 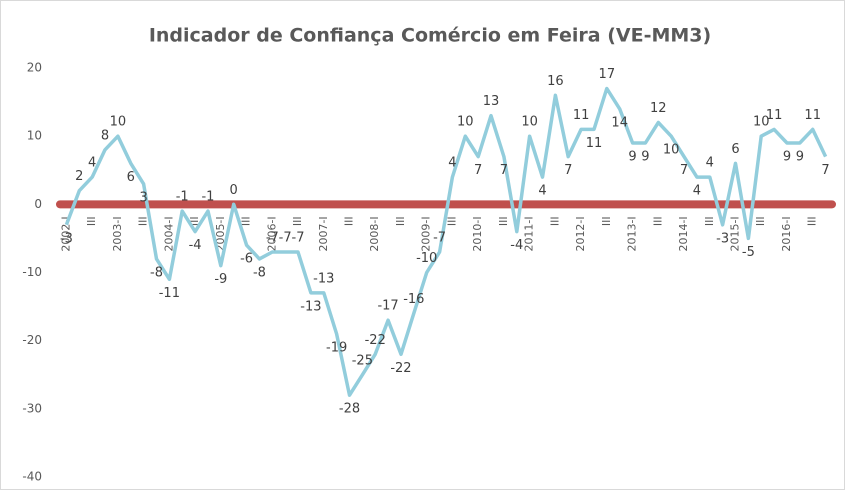 I want to click on x-tick-label: 2002-I, so click(x=65, y=233).